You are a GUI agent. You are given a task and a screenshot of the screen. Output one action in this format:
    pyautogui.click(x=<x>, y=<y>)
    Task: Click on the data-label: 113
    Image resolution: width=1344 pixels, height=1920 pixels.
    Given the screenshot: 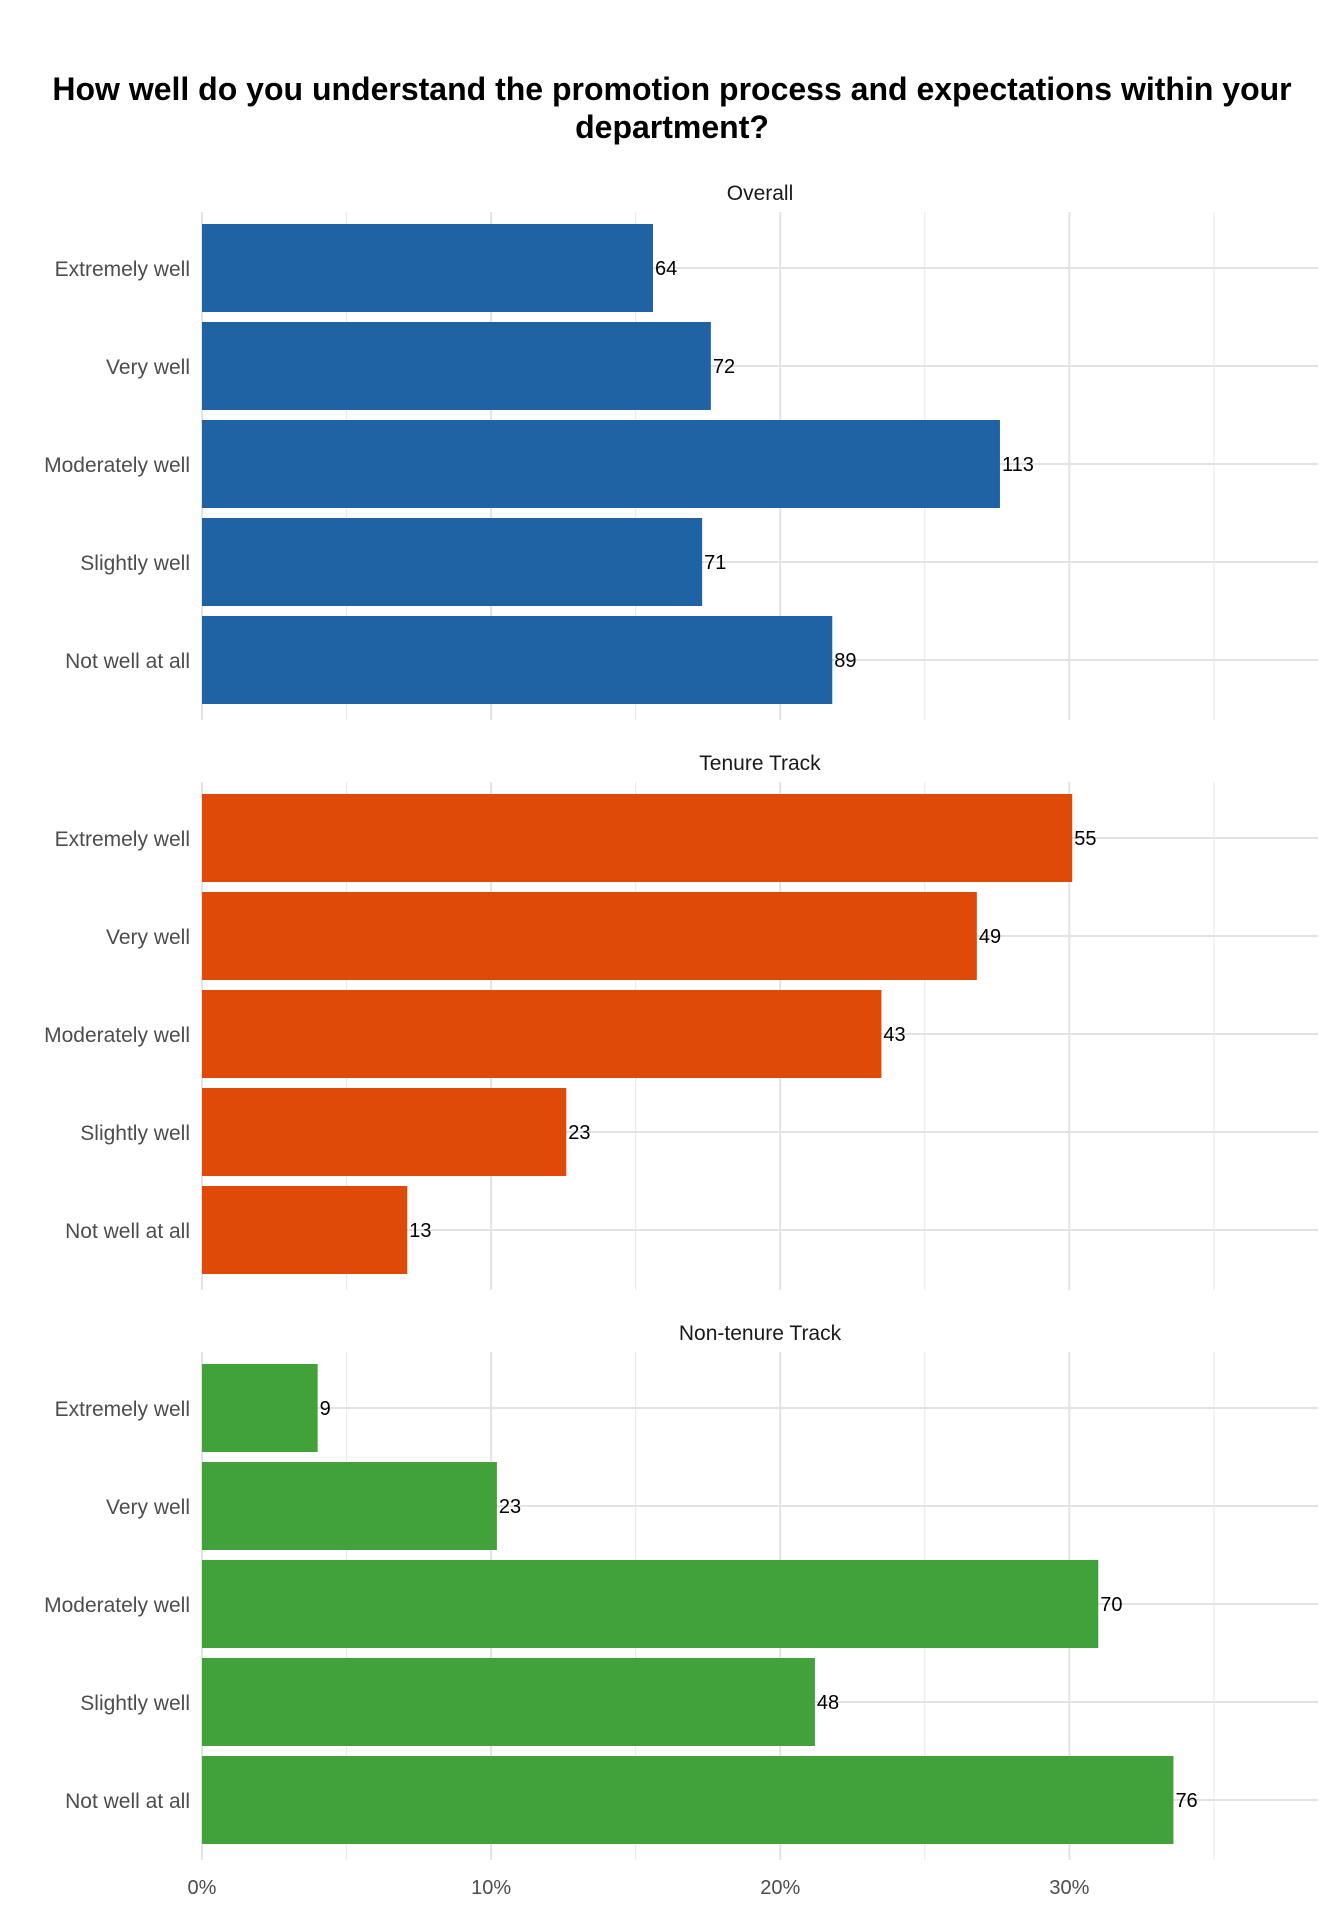 What is the action you would take?
    pyautogui.click(x=1018, y=465)
    